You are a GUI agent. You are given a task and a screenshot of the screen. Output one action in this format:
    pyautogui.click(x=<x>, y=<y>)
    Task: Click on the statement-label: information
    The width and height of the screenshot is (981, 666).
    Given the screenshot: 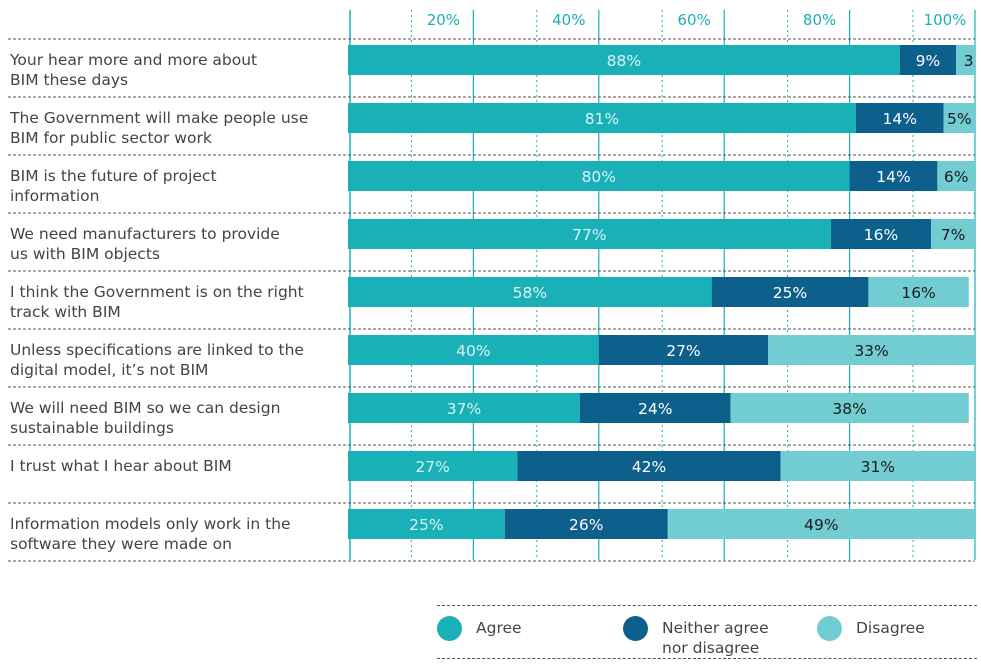 What is the action you would take?
    pyautogui.click(x=54, y=196)
    